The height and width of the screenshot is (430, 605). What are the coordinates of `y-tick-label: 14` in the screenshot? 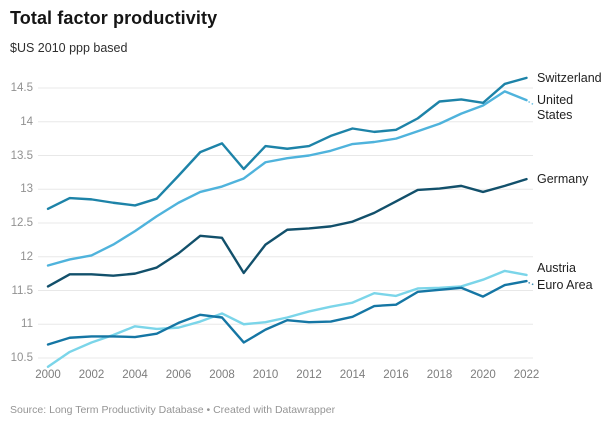 It's located at (26, 121).